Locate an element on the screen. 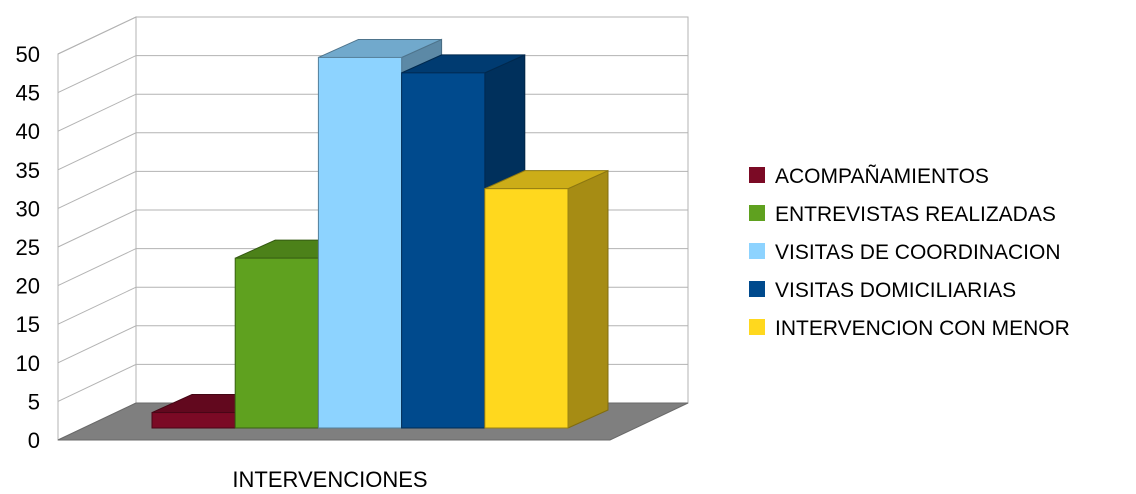  y-tick-label: 10 is located at coordinates (28, 363).